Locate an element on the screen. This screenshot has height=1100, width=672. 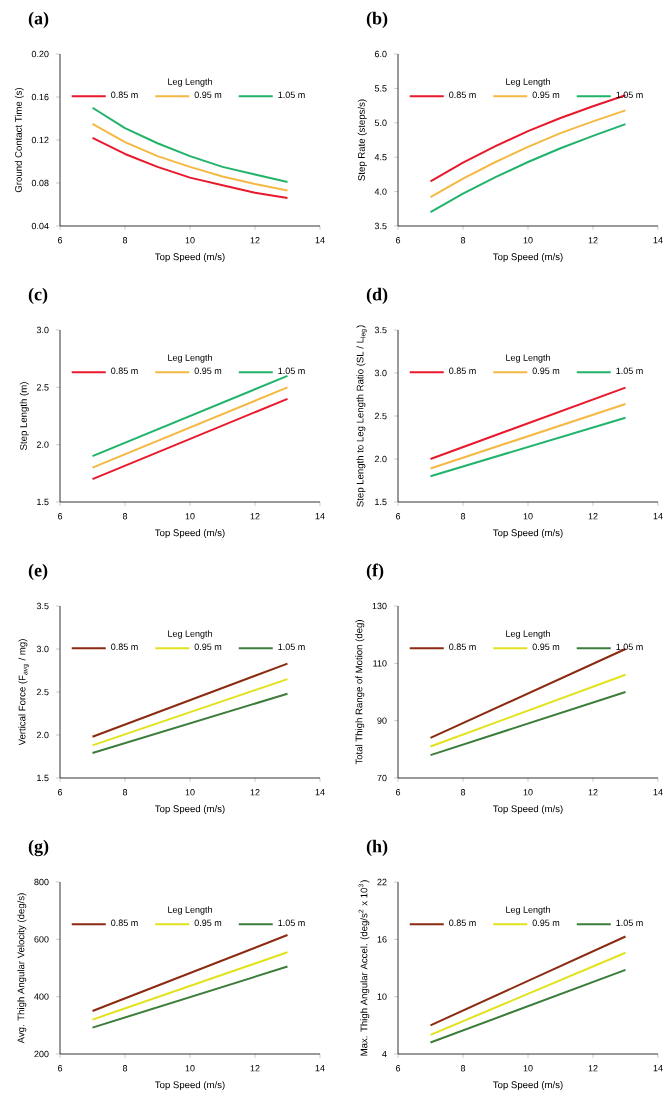
chart-title: (d) is located at coordinates (377, 296).